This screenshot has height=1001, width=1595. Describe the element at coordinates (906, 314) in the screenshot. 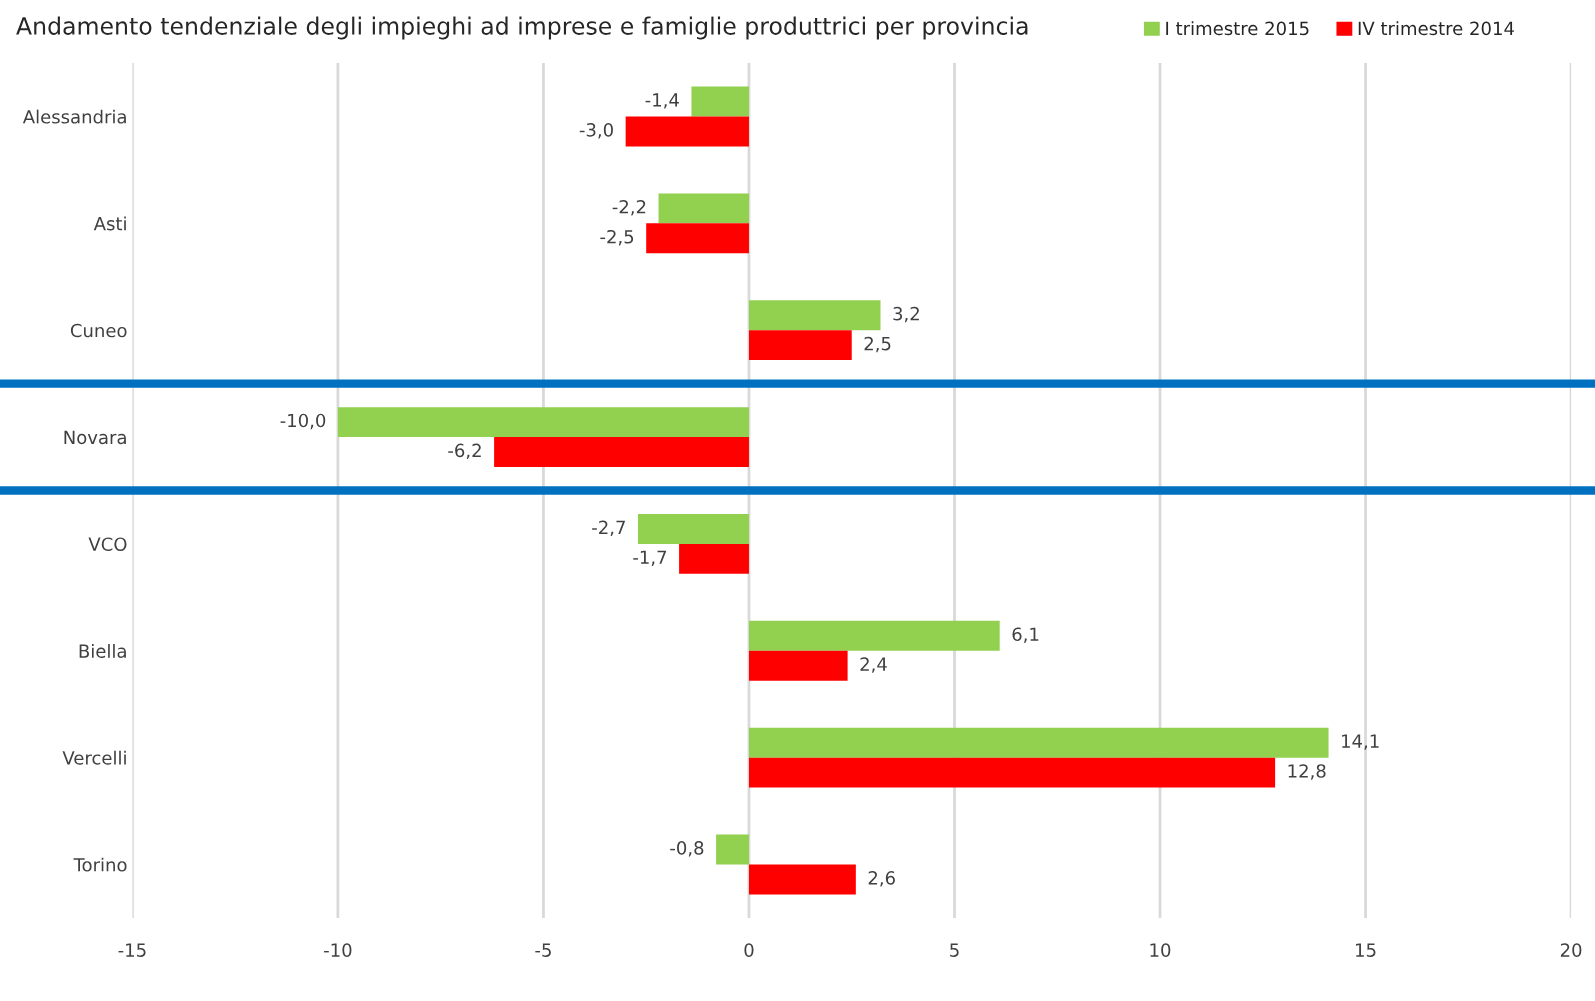

I see `data-label: 3,2` at that location.